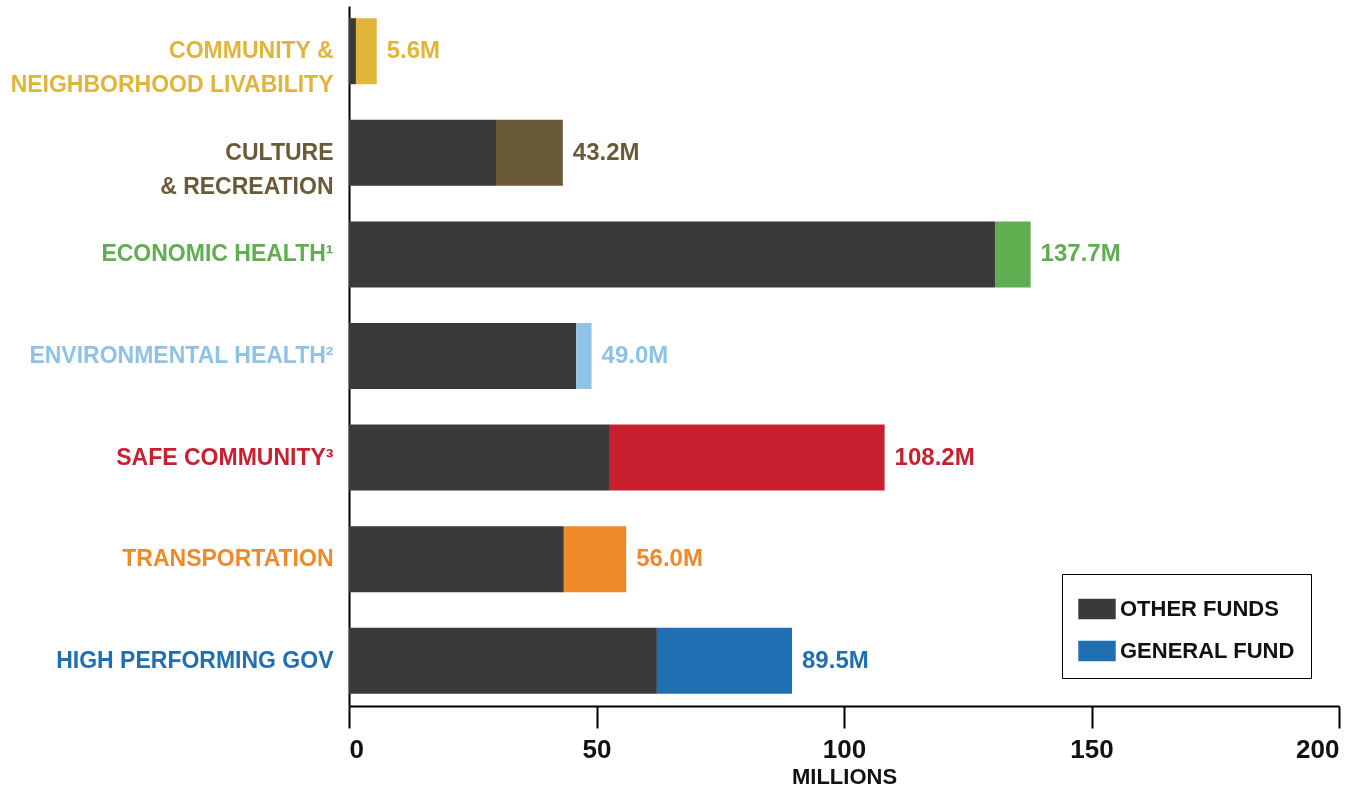  What do you see at coordinates (635, 354) in the screenshot?
I see `total-label: 49.0M` at bounding box center [635, 354].